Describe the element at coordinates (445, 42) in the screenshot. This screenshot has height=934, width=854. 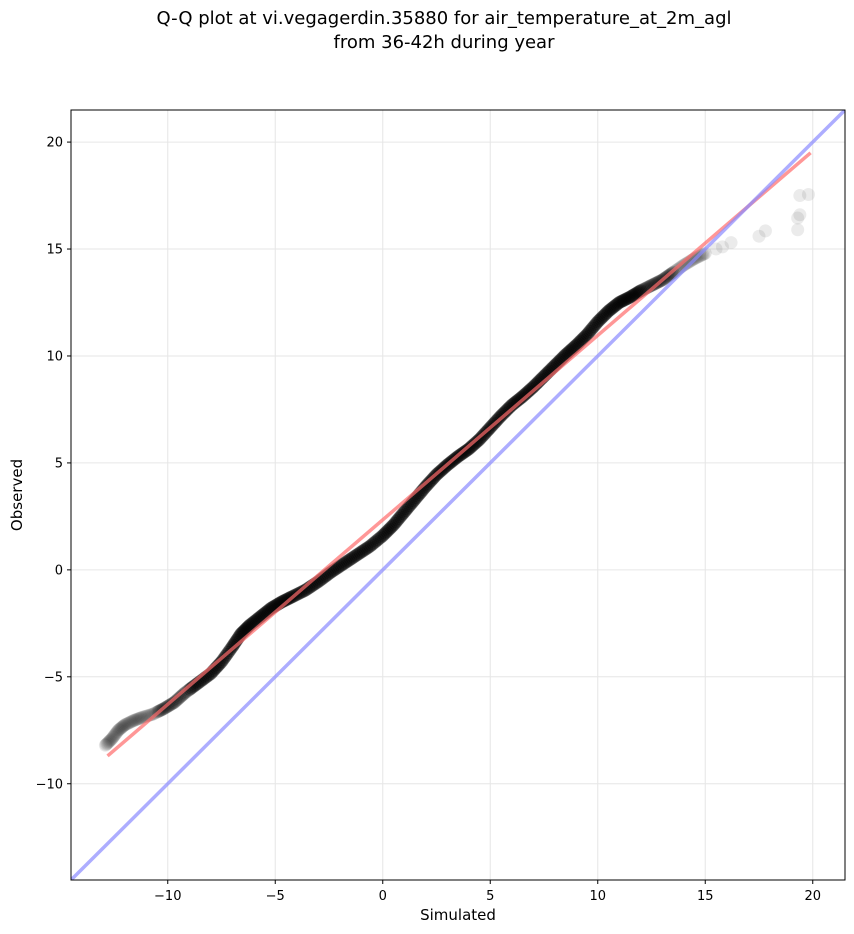
I see `chart-title-line-2: from 36-42h during year` at that location.